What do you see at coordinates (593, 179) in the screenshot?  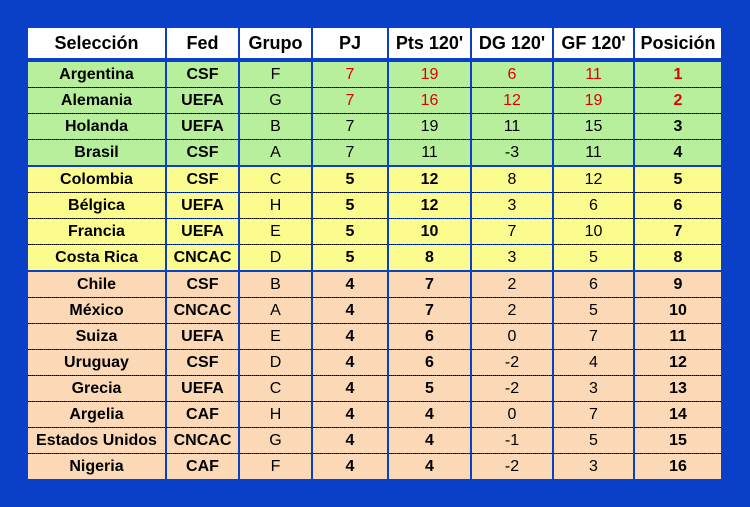 I see `gf-cell: 12` at bounding box center [593, 179].